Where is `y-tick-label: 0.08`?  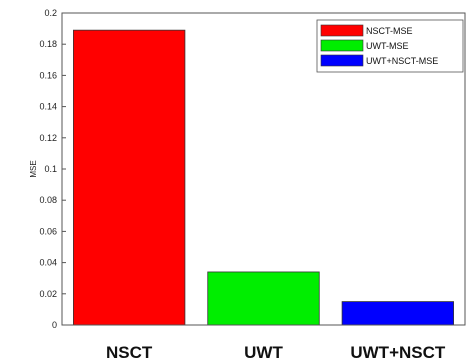
y-tick-label: 0.08 is located at coordinates (48, 200).